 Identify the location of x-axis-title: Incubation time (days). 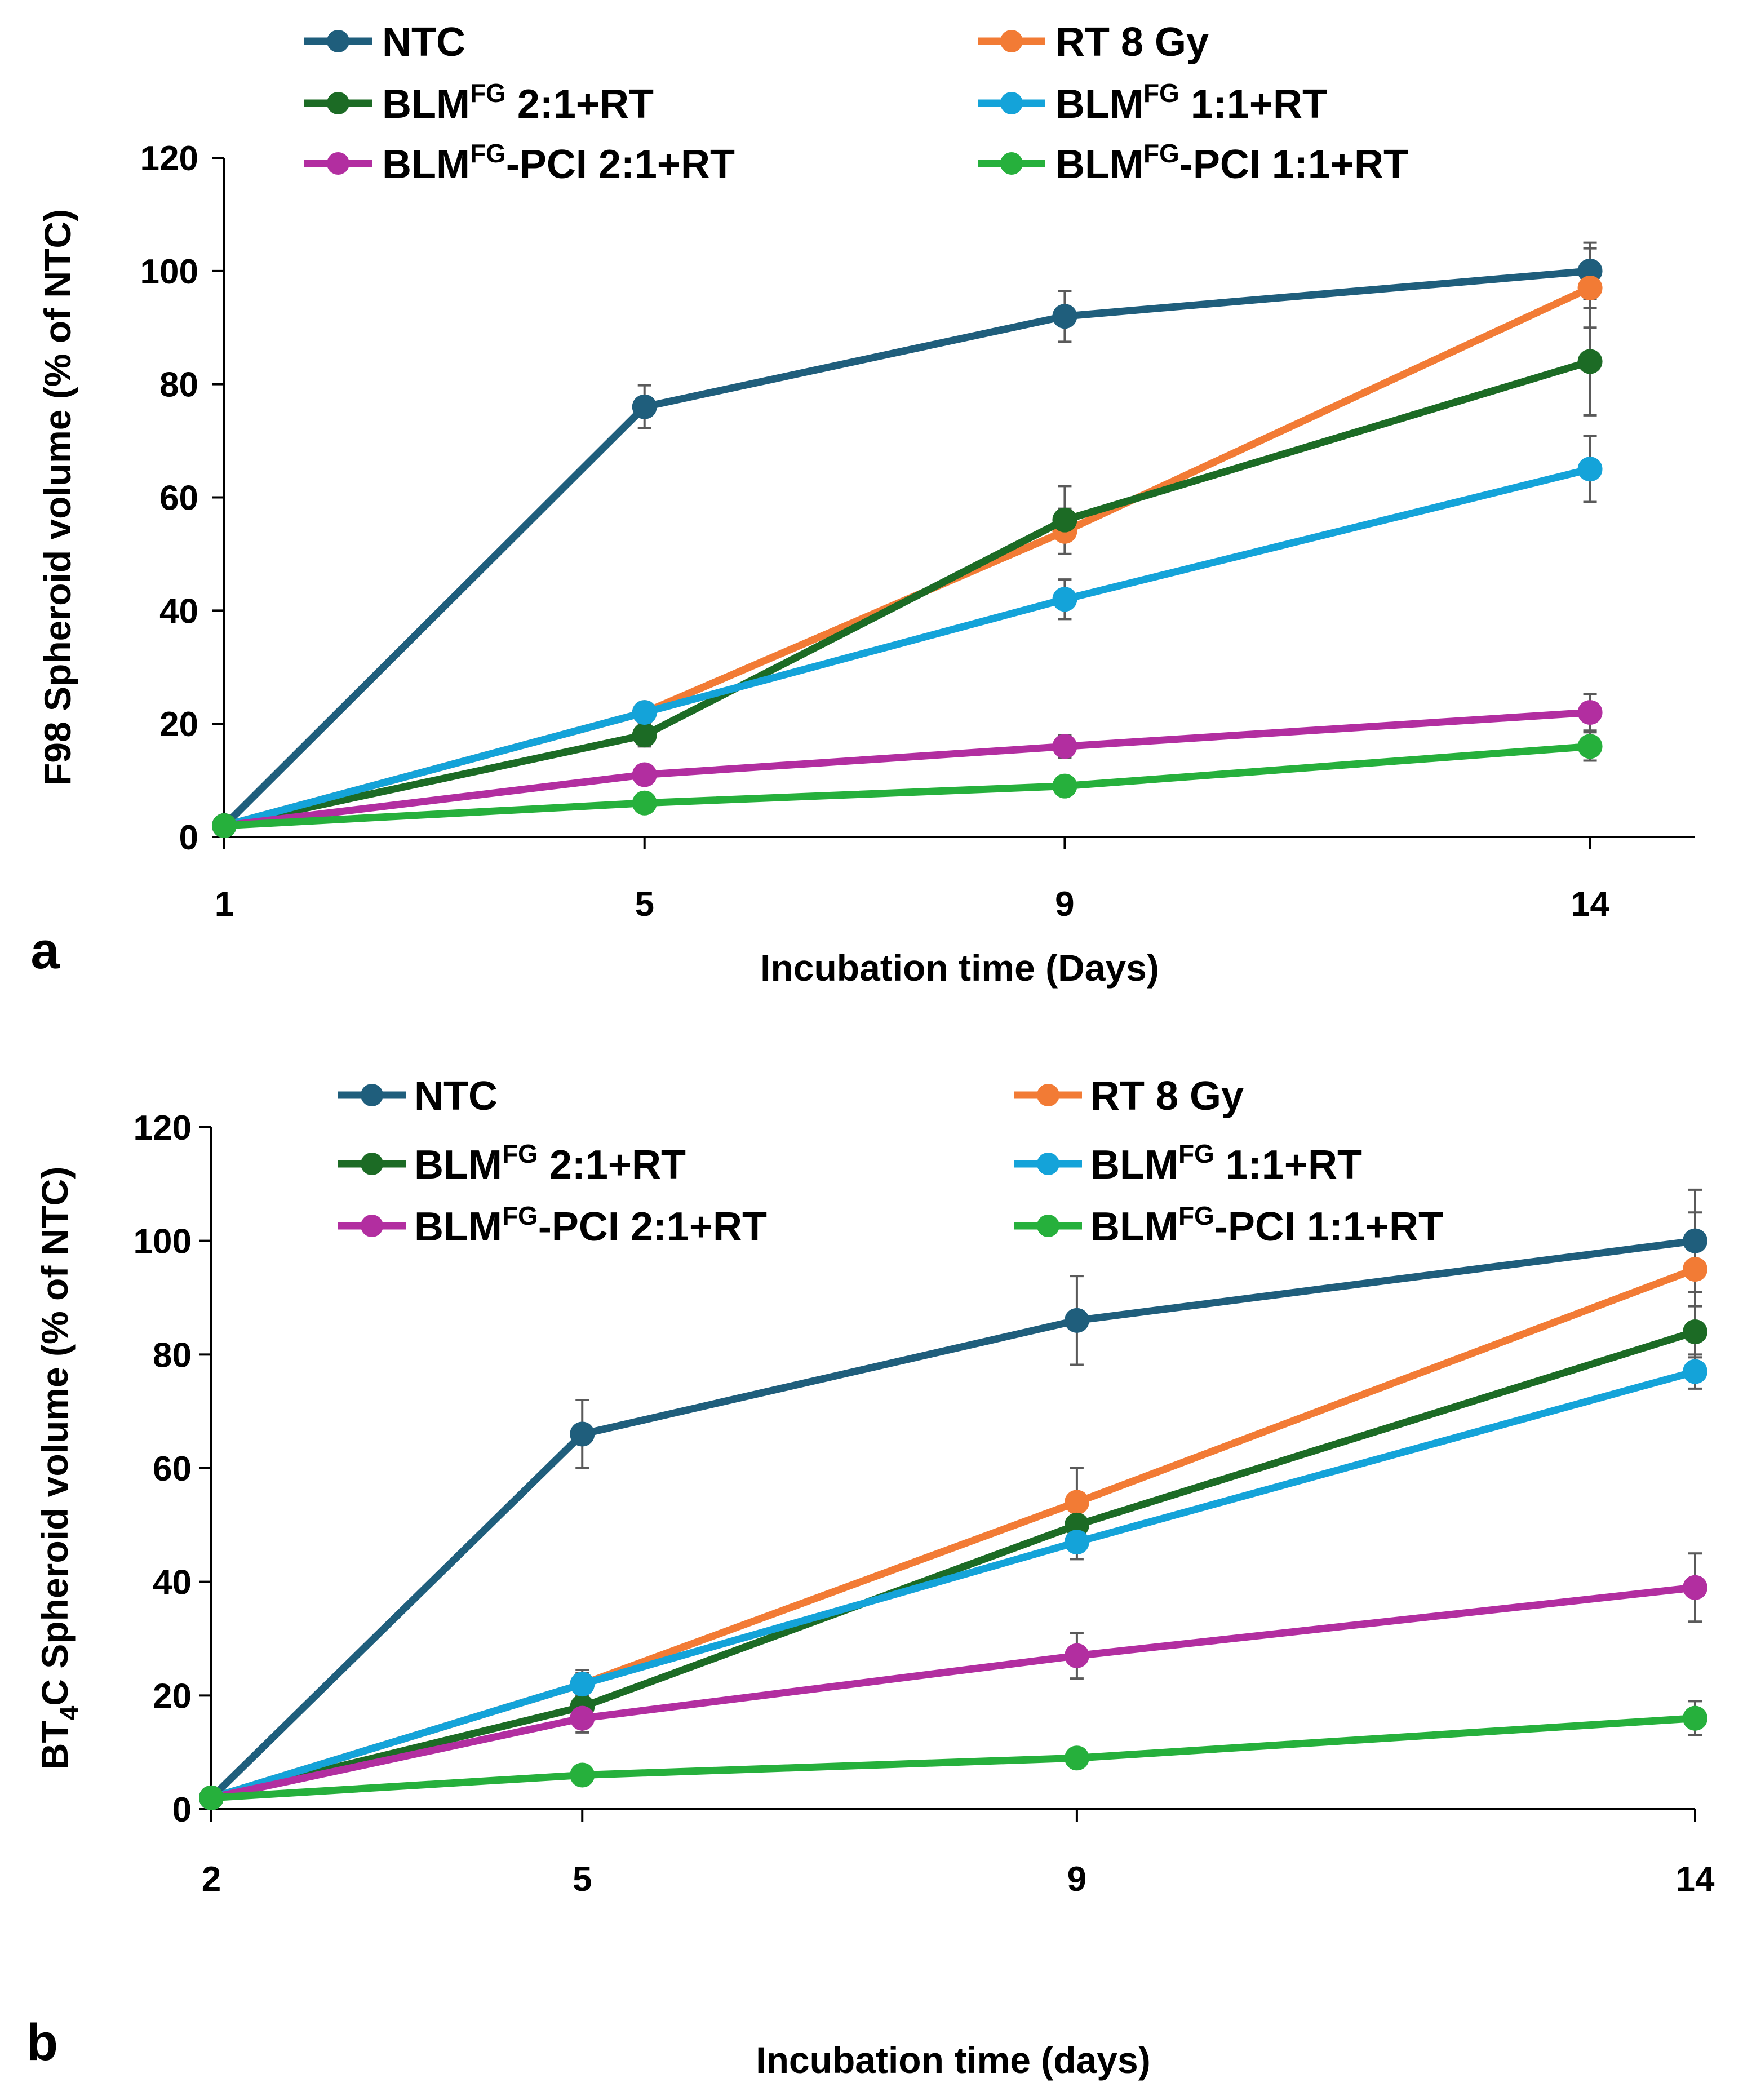
(953, 2060).